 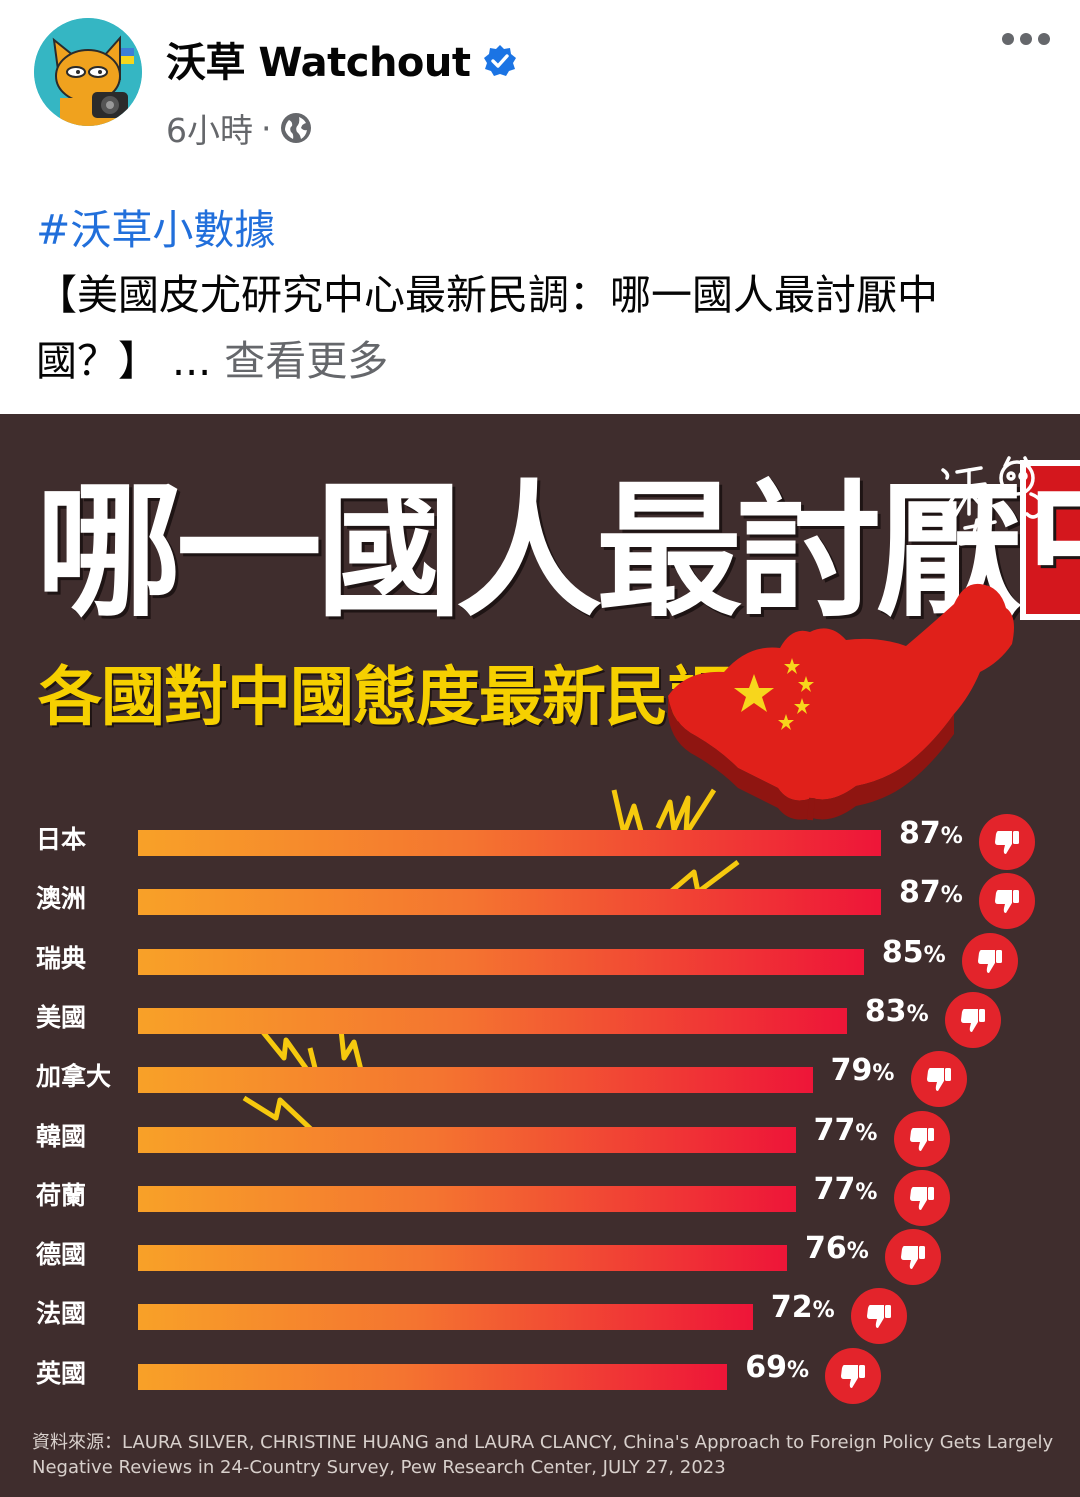 I want to click on bar-row: 法國 72%, so click(x=540, y=1314).